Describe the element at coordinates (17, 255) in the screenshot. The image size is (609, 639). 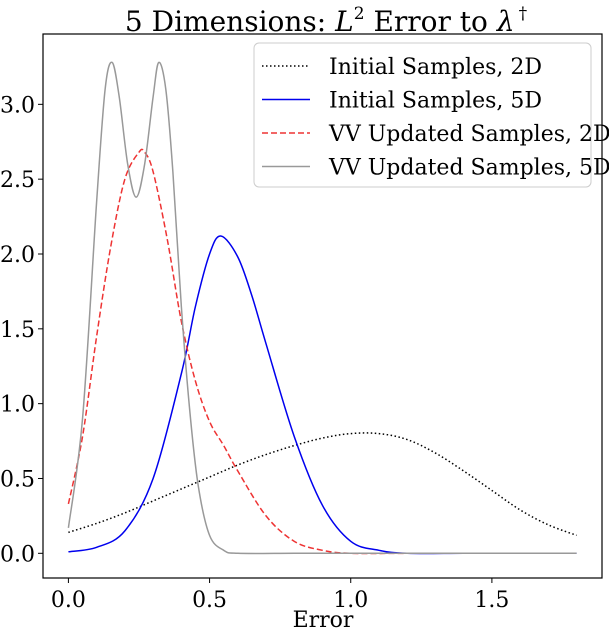
I see `y-tick-label: 2.0` at that location.